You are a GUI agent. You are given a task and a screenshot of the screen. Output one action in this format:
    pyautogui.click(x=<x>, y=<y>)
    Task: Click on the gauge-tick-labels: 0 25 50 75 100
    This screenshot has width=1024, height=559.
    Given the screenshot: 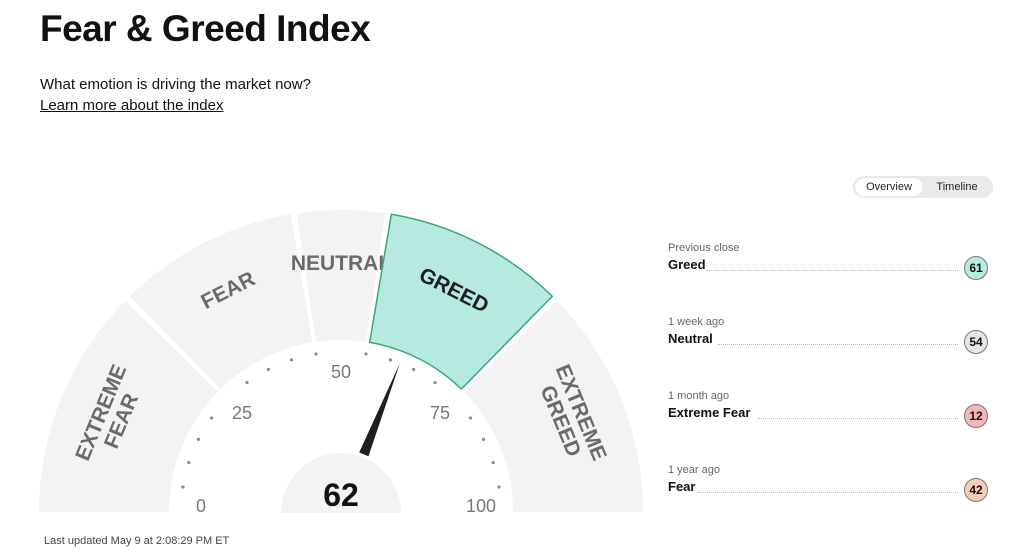 What is the action you would take?
    pyautogui.click(x=346, y=439)
    